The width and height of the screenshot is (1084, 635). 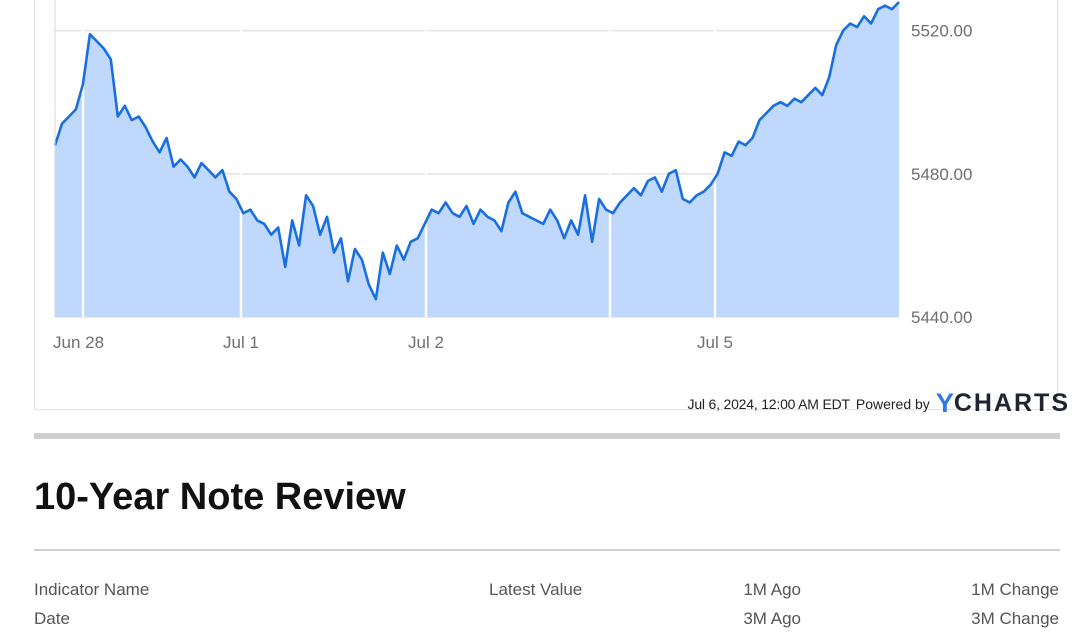 I want to click on header-3m-ago: 3M Ago, so click(x=772, y=618).